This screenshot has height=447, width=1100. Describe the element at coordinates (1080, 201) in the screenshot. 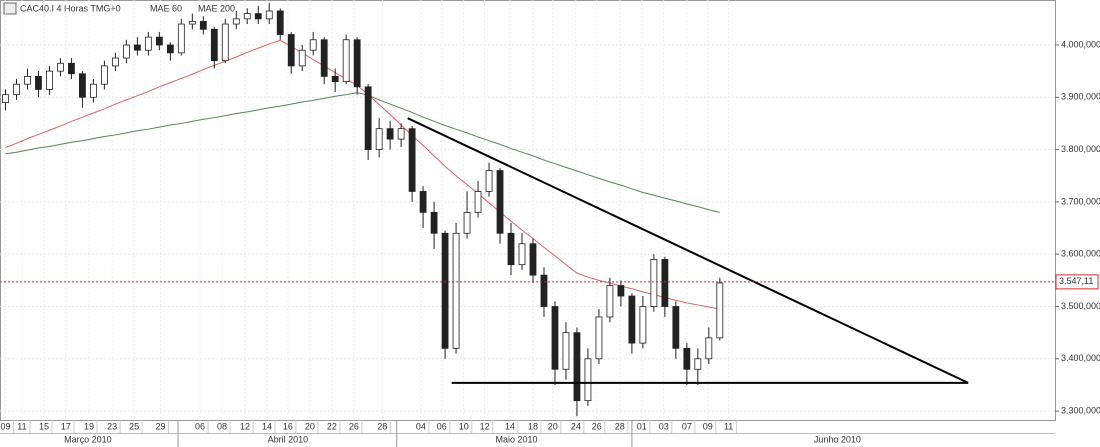

I see `y-tick-label: 3.700,000` at that location.